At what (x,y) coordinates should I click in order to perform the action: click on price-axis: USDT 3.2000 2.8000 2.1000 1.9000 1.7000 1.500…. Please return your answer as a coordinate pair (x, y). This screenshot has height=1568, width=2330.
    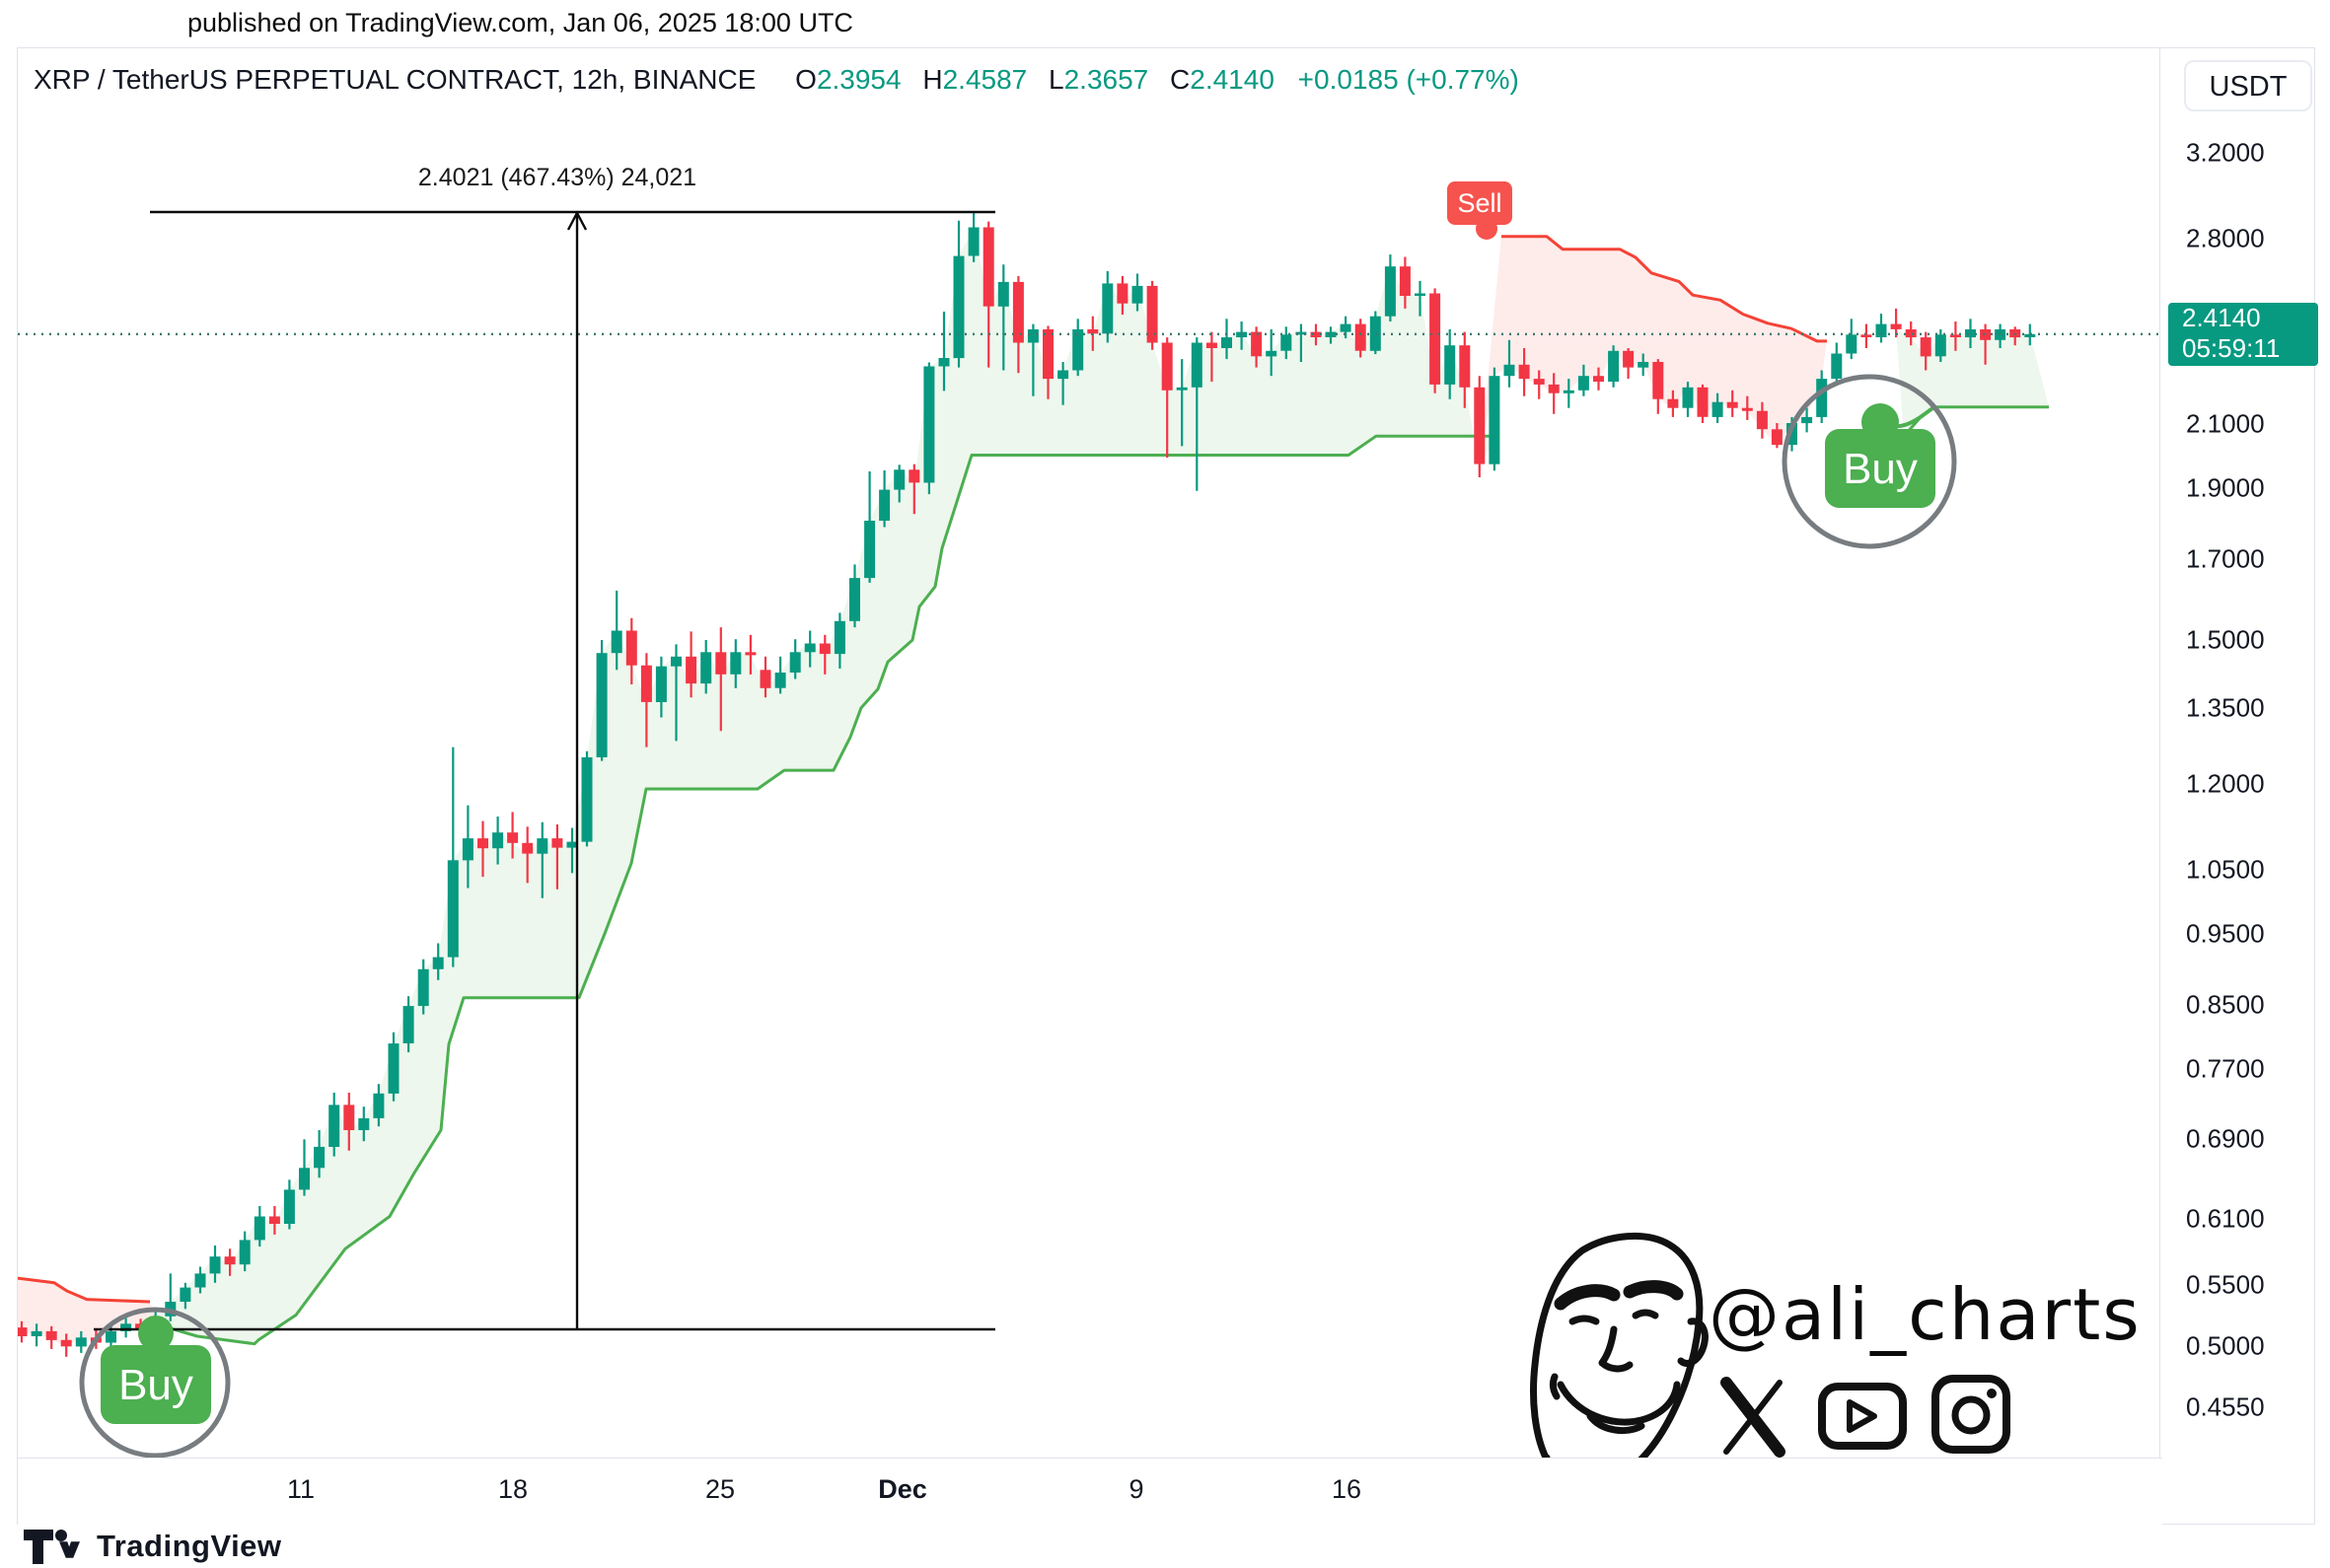
    Looking at the image, I should click on (2239, 753).